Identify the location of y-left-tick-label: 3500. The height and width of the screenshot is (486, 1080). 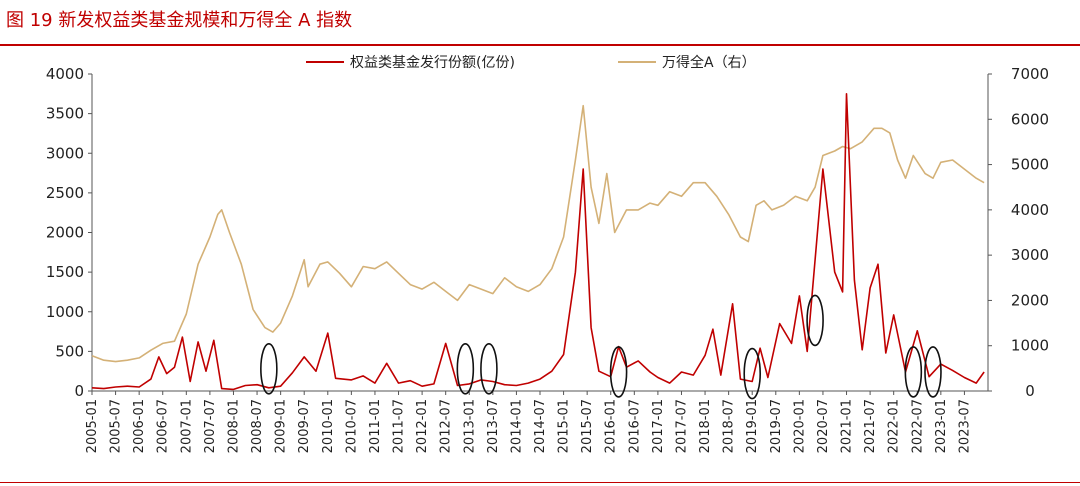
(65, 114).